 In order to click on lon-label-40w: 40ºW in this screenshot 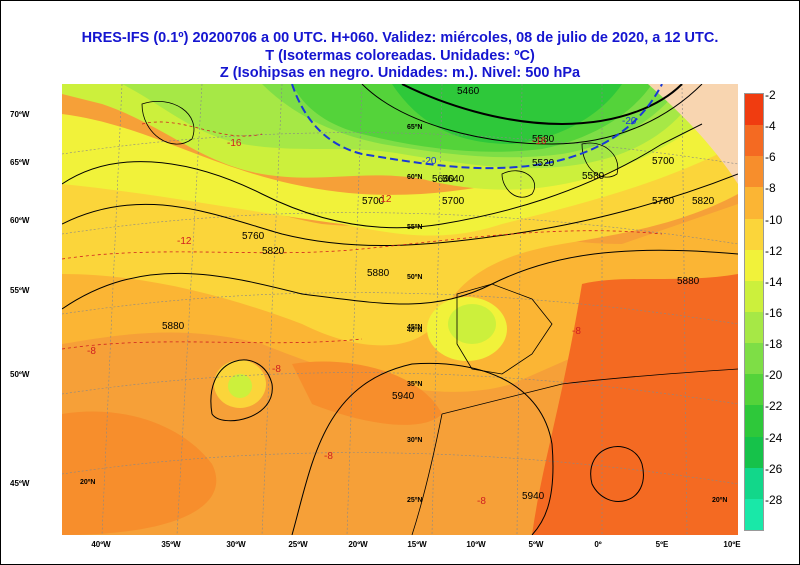, I will do `click(101, 544)`.